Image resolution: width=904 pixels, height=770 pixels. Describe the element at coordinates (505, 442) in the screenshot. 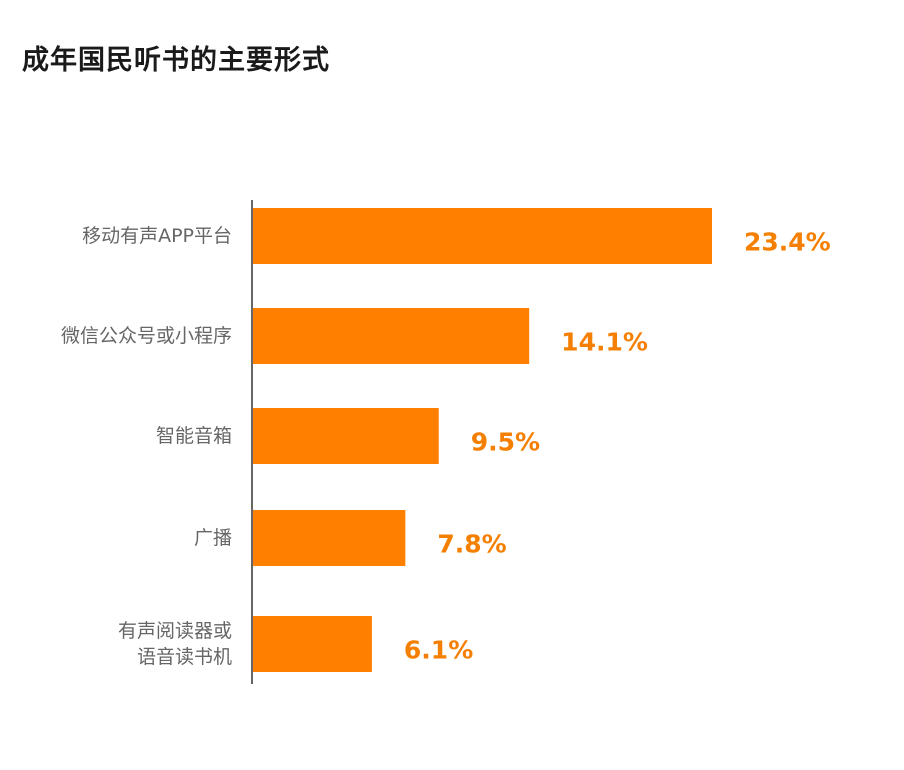

I see `value-label-2: 9.5%` at that location.